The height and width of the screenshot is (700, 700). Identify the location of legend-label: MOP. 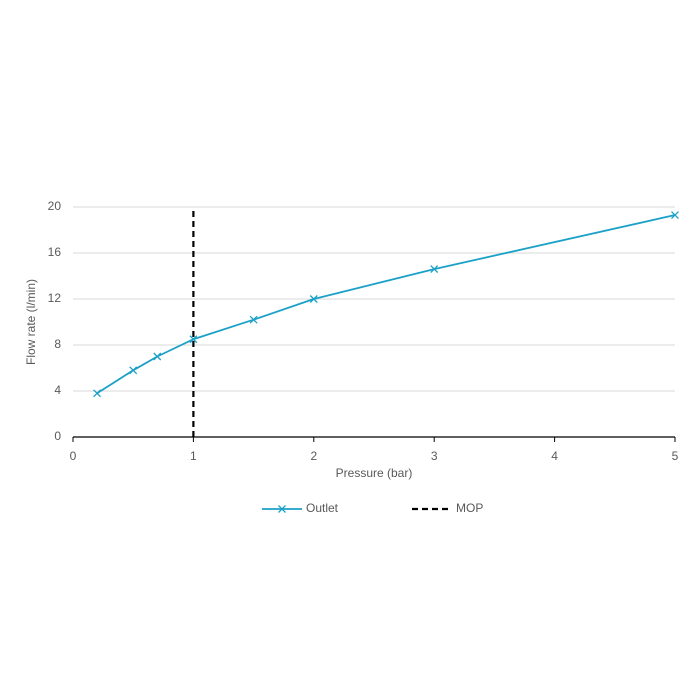
(469, 508).